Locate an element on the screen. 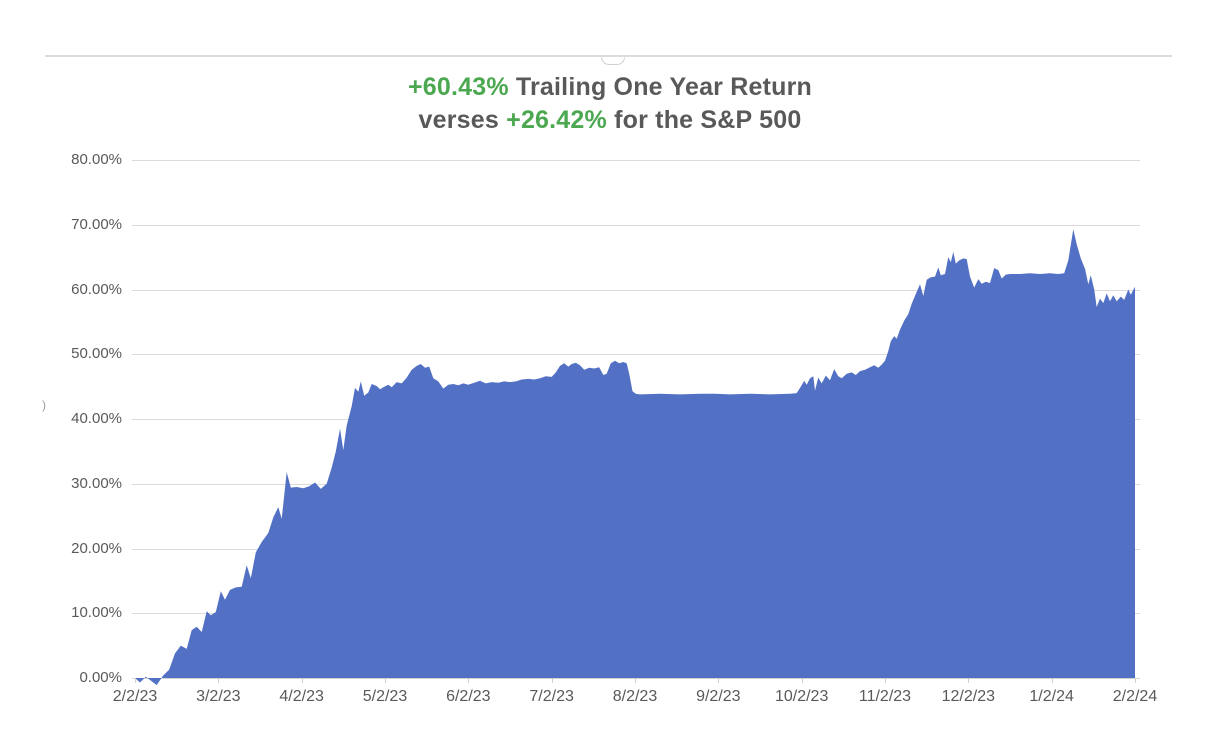 The width and height of the screenshot is (1206, 732). y-tick-label: 40.00% is located at coordinates (96, 418).